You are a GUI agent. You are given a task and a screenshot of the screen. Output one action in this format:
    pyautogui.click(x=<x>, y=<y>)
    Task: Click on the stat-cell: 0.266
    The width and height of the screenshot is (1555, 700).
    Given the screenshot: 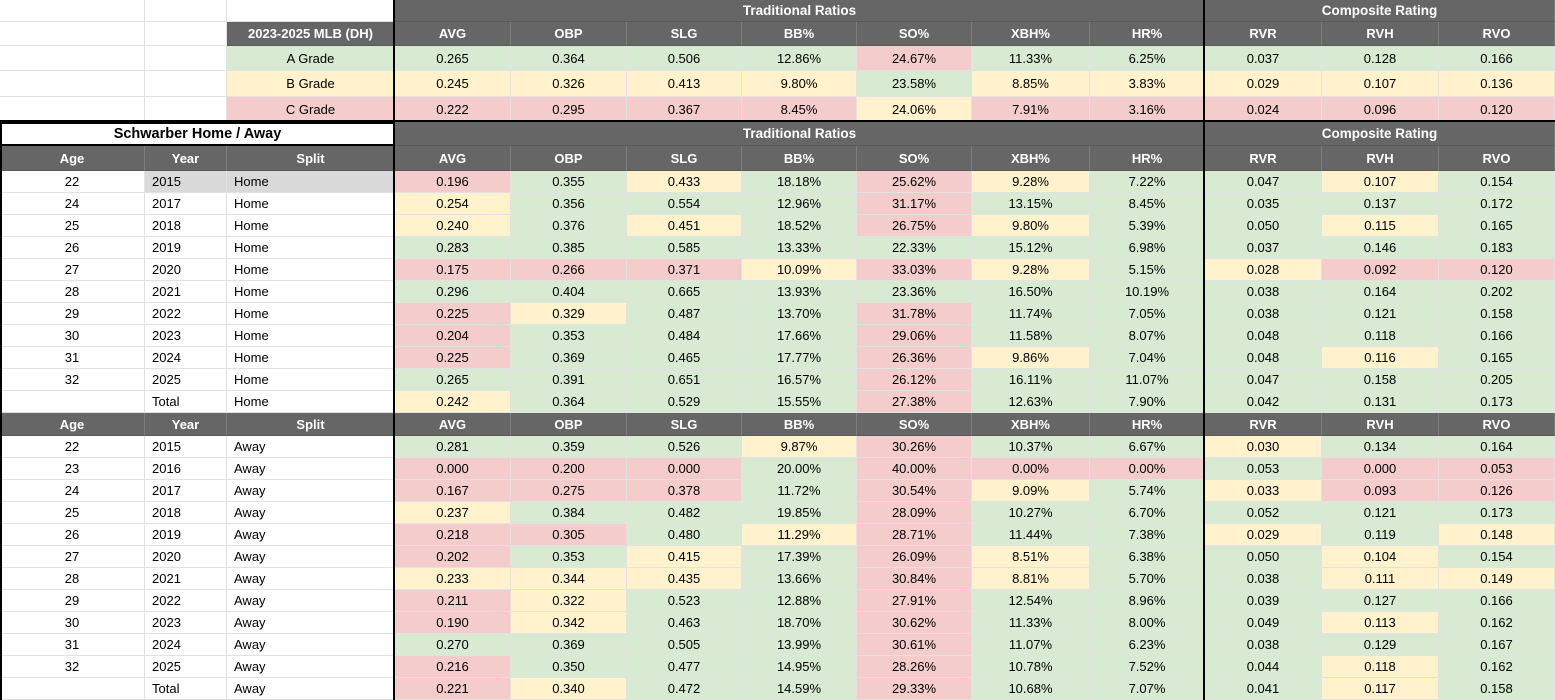 What is the action you would take?
    pyautogui.click(x=569, y=270)
    